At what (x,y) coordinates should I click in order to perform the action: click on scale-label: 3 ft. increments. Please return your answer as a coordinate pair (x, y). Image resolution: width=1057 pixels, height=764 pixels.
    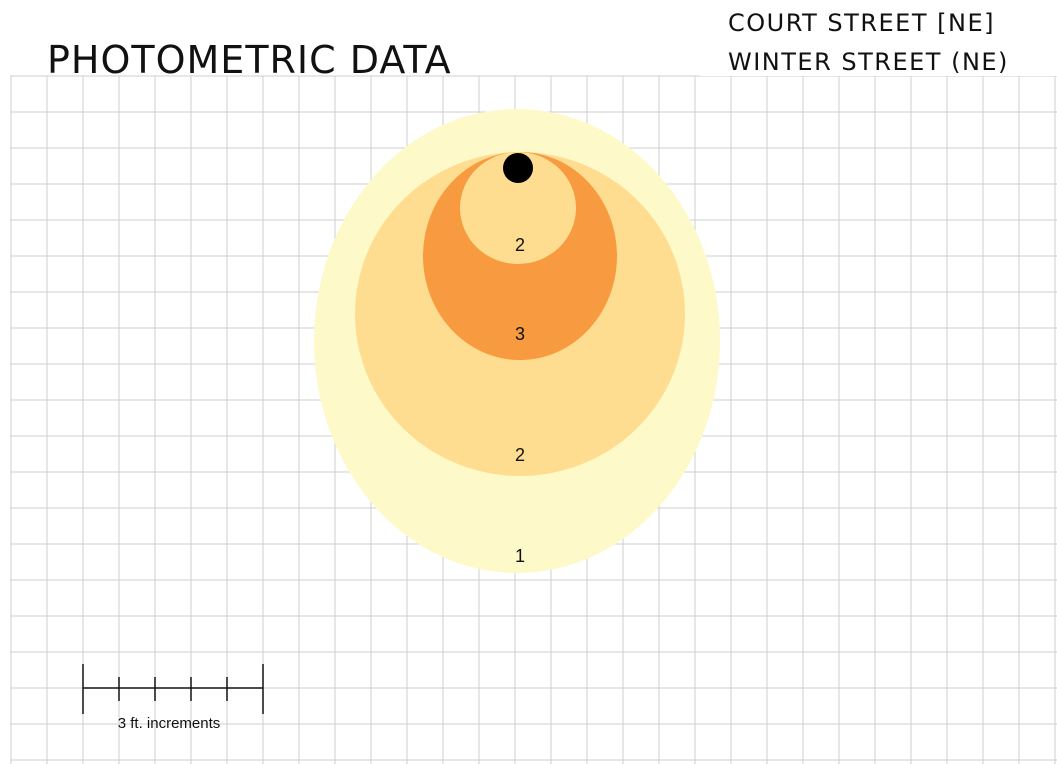
    Looking at the image, I should click on (169, 723).